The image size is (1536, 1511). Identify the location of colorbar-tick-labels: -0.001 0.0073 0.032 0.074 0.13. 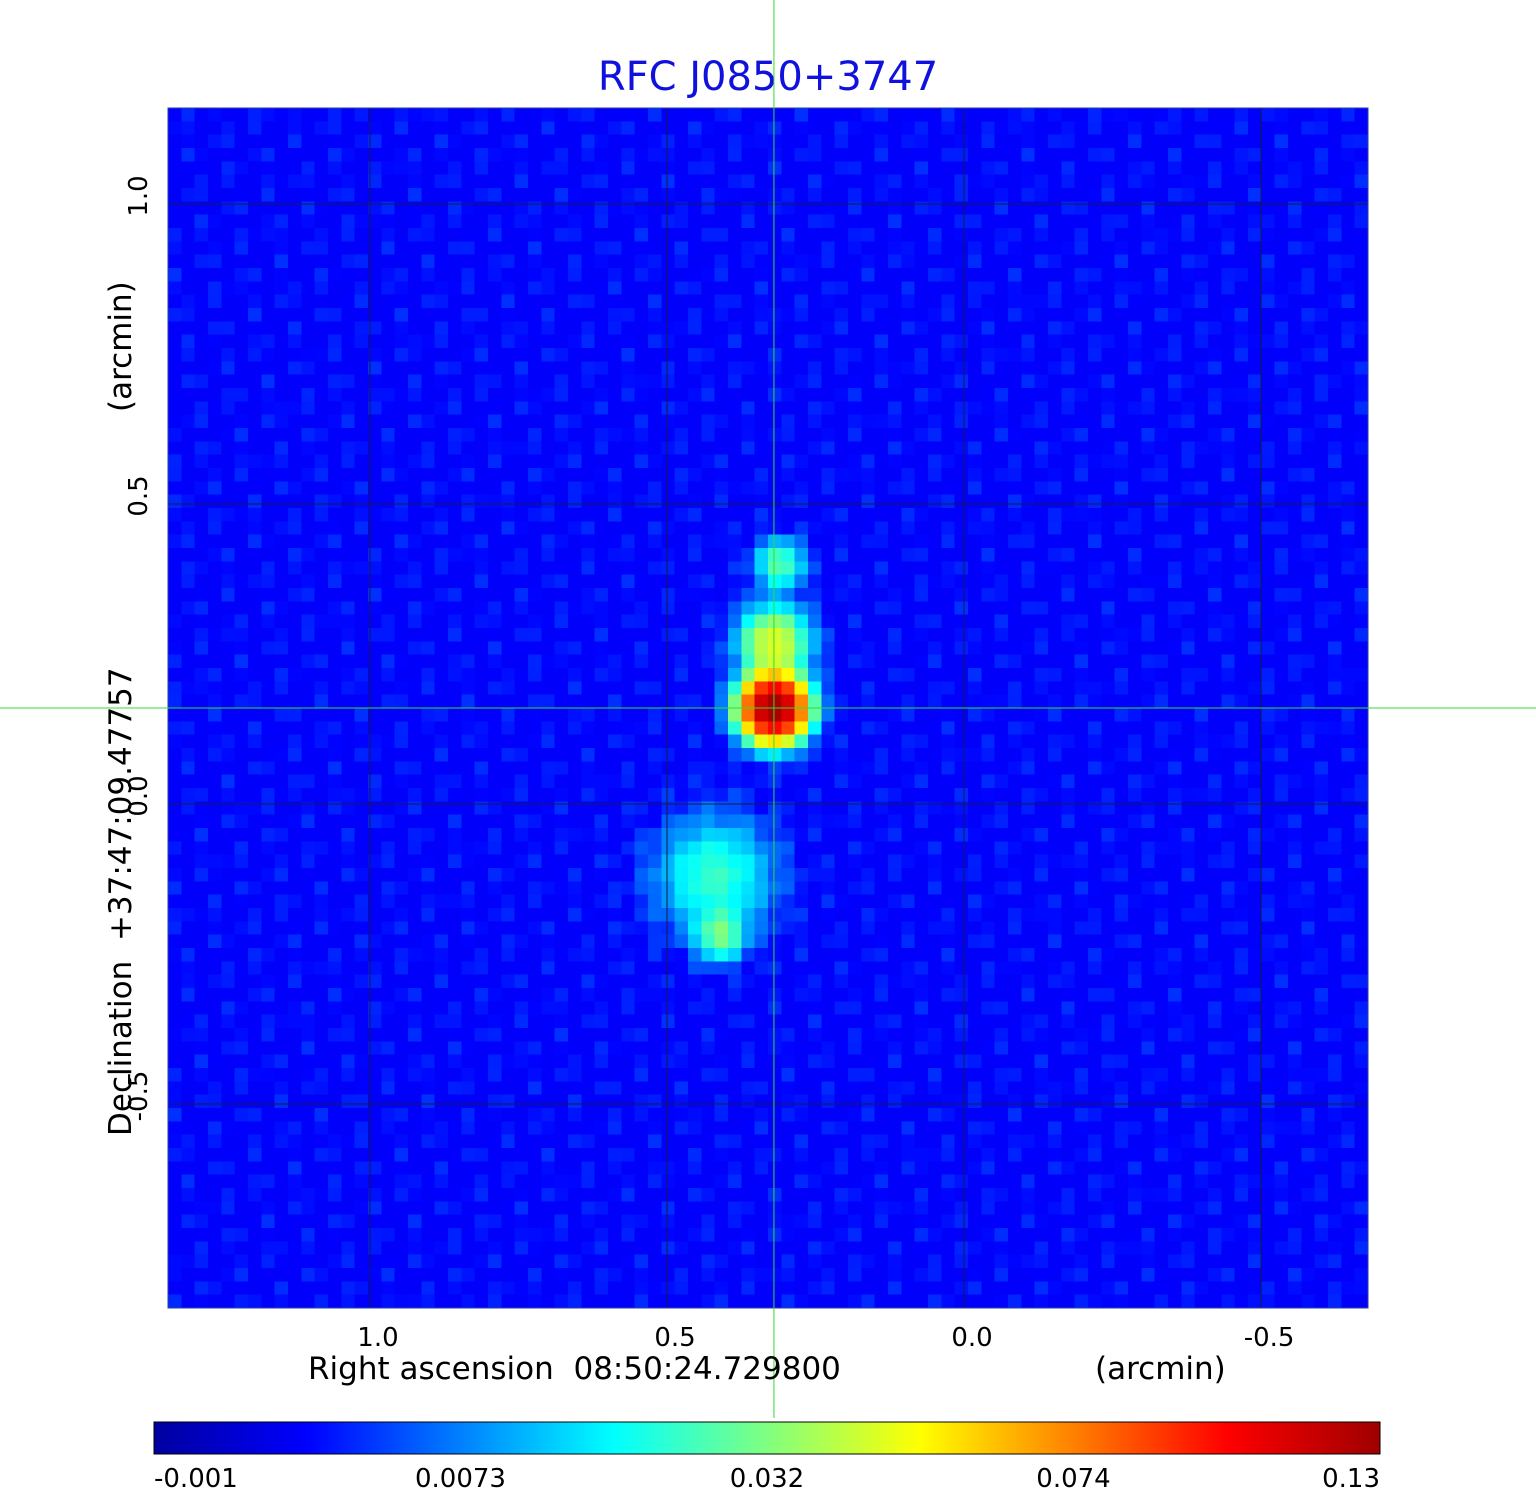
(767, 1479).